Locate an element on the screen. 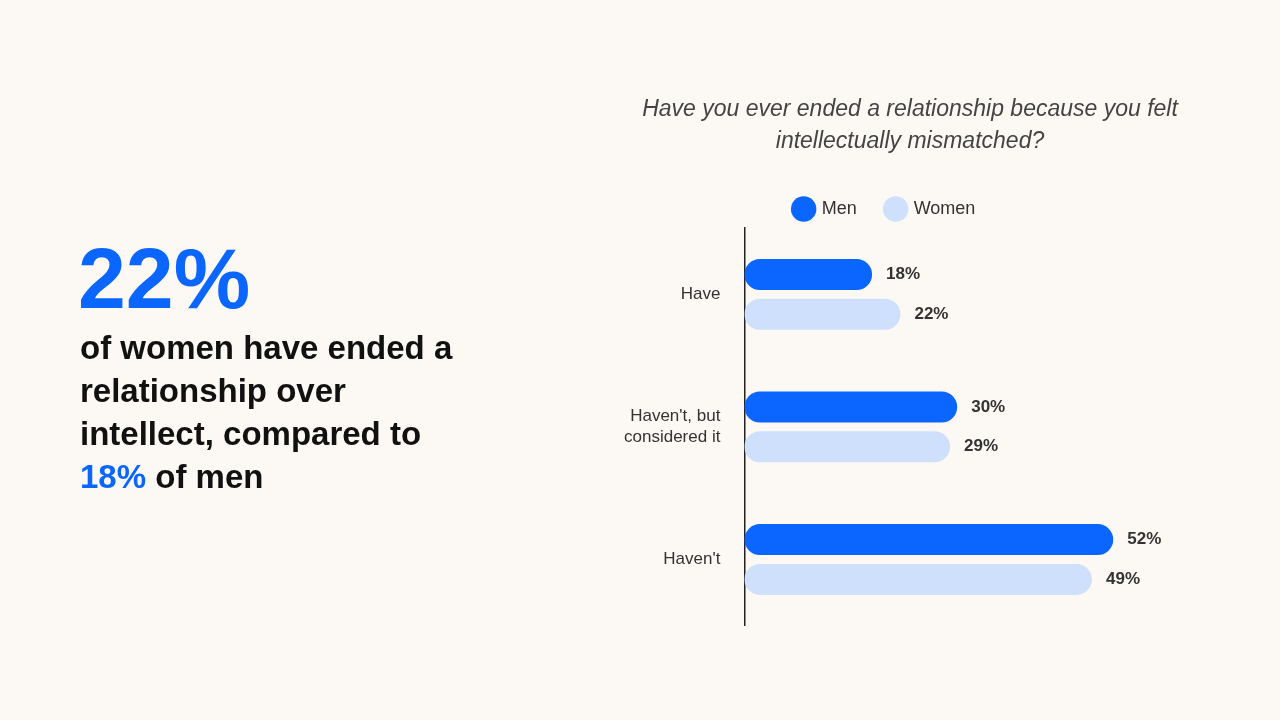 This screenshot has height=720, width=1280. data-label: 52% is located at coordinates (1144, 539).